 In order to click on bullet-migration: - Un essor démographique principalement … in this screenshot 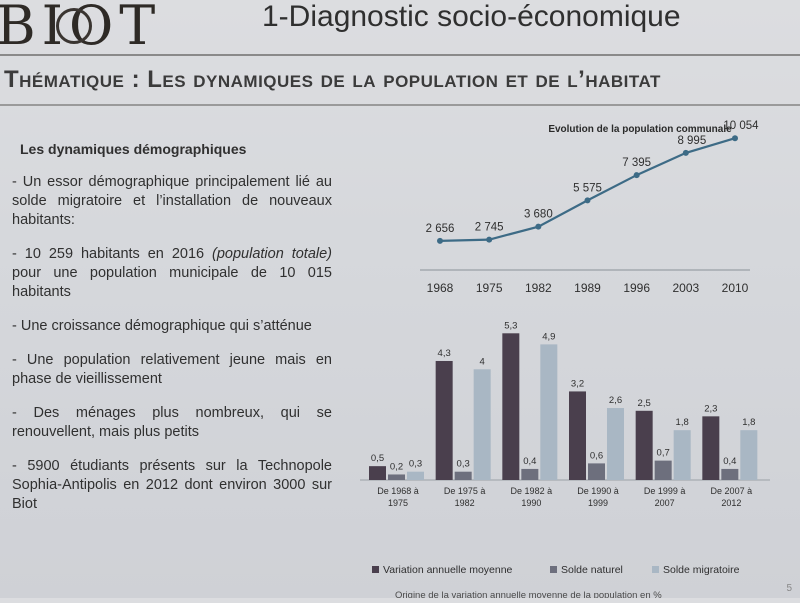, I will do `click(172, 201)`.